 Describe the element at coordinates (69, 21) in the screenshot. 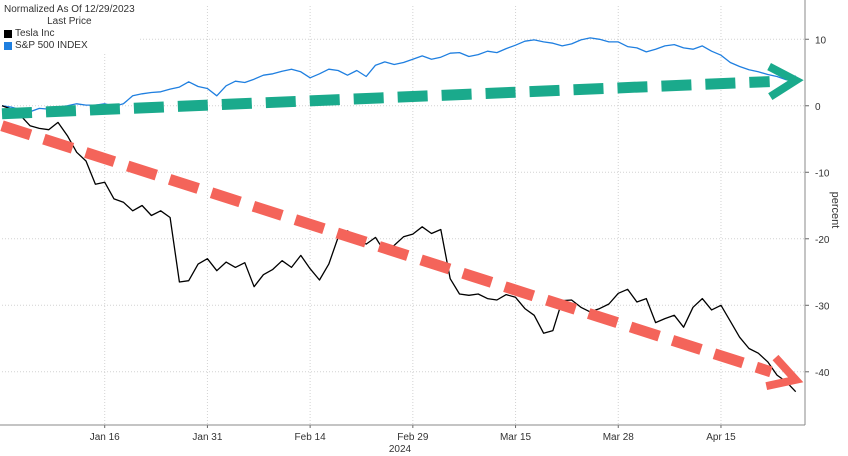

I see `legend-header-line2: Last Price` at that location.